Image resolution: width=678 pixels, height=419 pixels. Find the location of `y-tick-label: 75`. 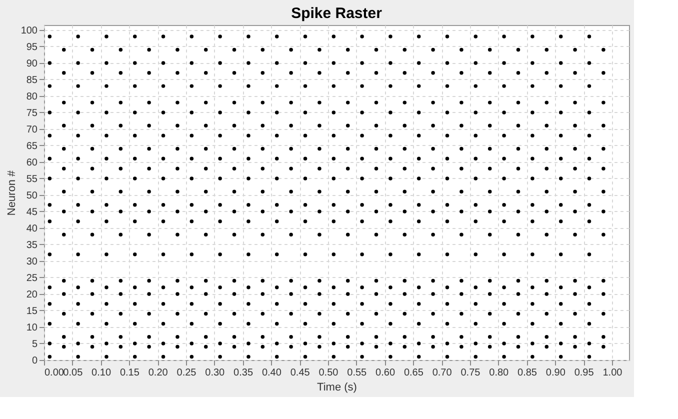

y-tick-label: 75 is located at coordinates (32, 113).